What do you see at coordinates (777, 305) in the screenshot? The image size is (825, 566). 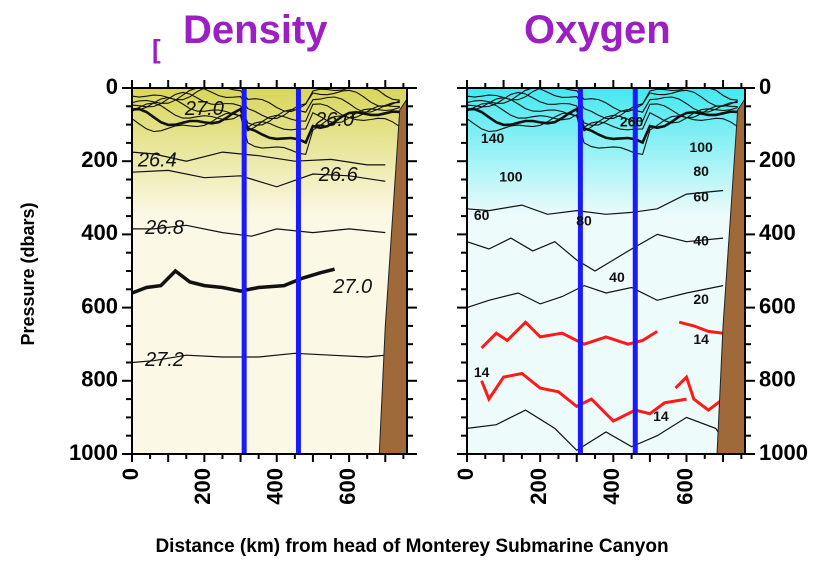 I see `oxygen-y-tick-3: 600` at bounding box center [777, 305].